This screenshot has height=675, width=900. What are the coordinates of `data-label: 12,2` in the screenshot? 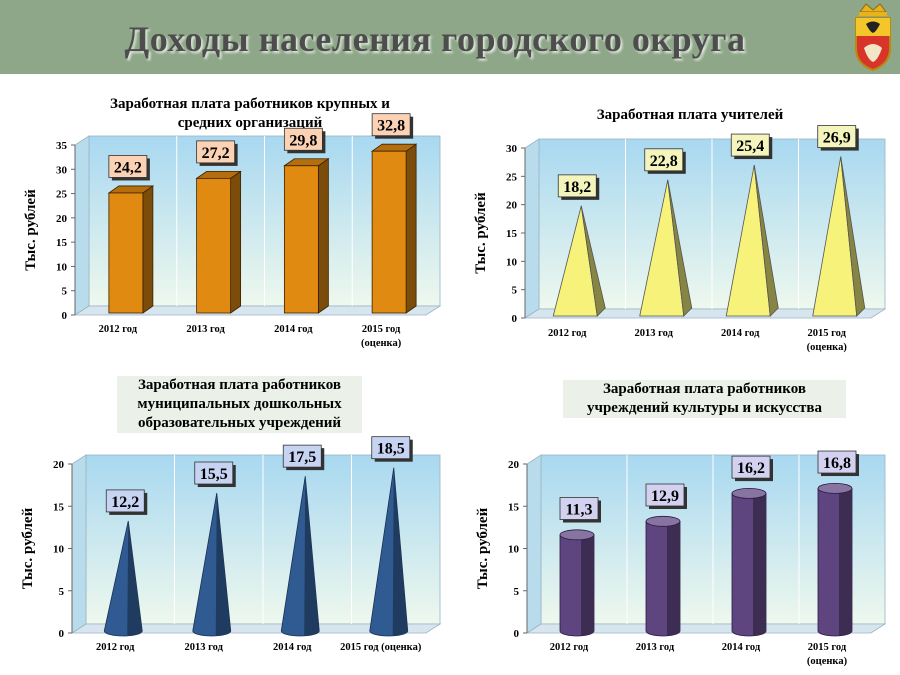 It's located at (125, 502).